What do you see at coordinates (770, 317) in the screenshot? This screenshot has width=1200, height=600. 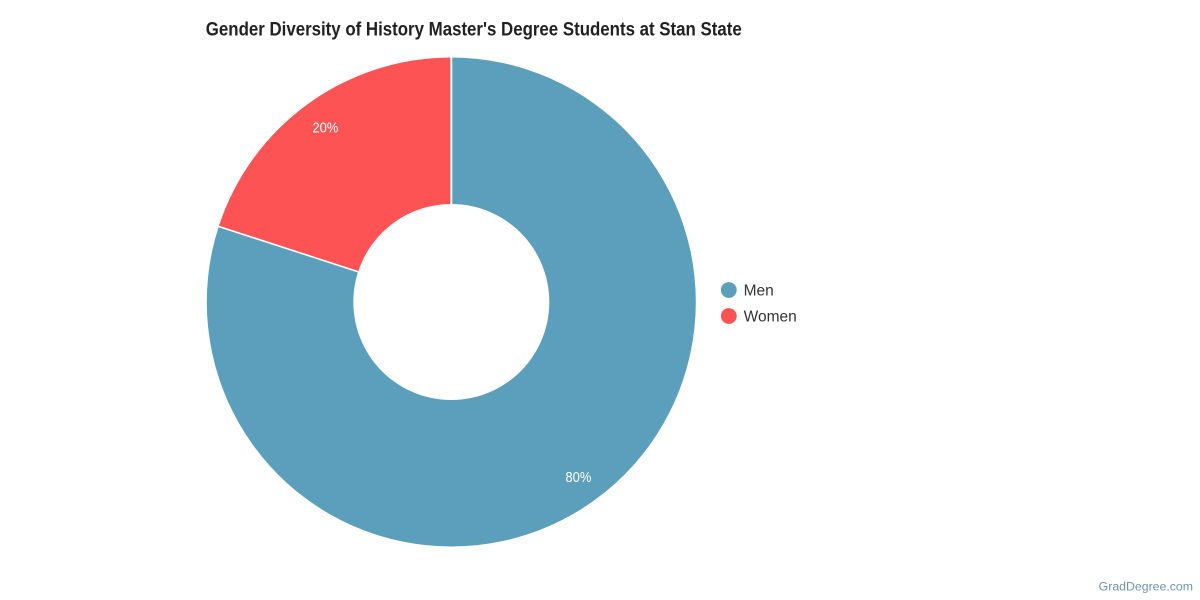 I see `svg-text: Women` at bounding box center [770, 317].